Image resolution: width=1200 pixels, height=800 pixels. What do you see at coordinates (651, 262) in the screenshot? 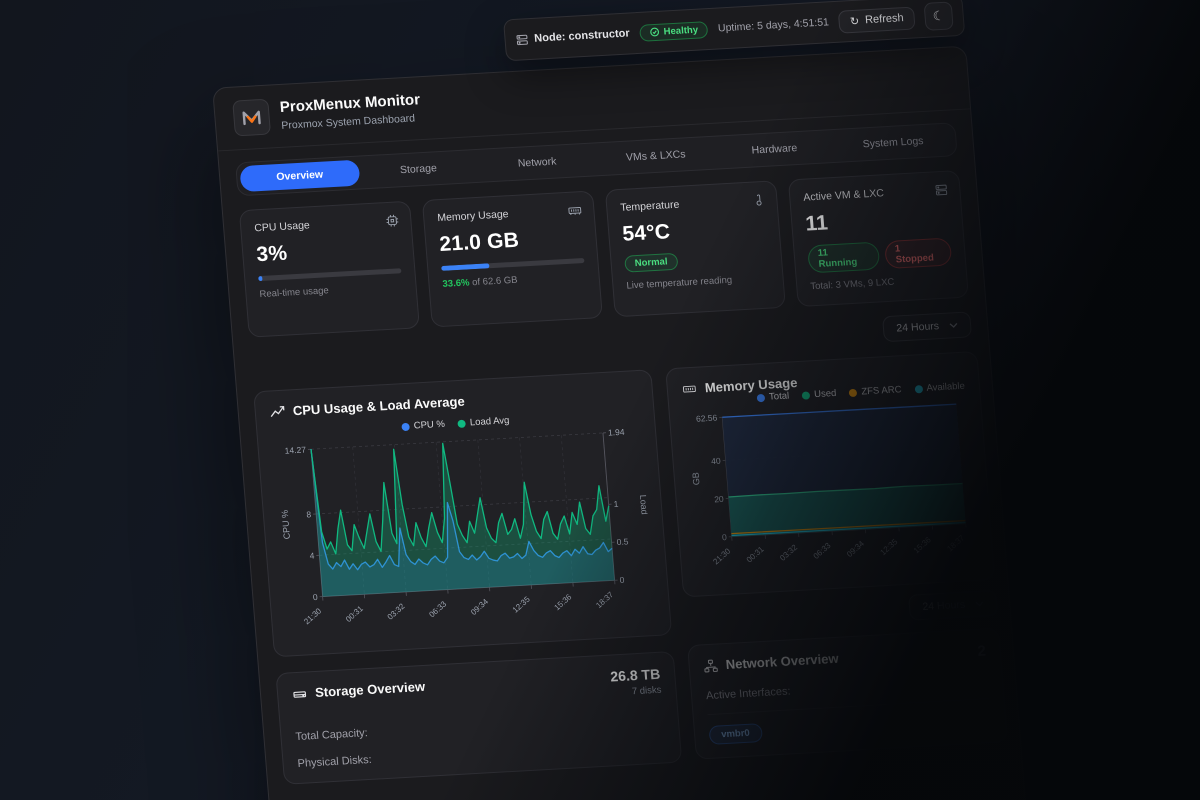
I see `temperature-status-badge: Normal` at bounding box center [651, 262].